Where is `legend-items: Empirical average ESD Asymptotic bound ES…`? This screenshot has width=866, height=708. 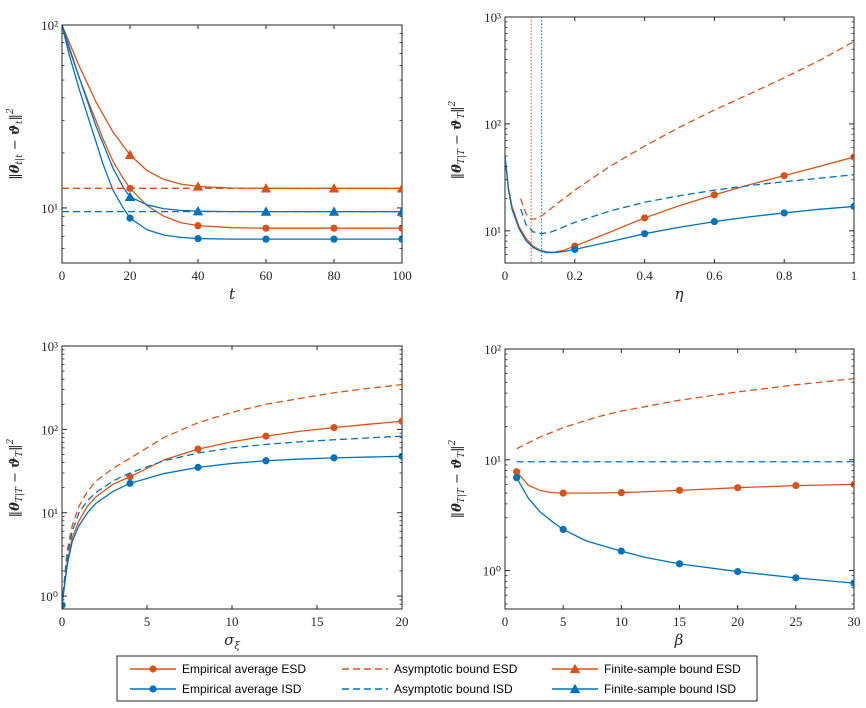 legend-items: Empirical average ESD Asymptotic bound ES… is located at coordinates (435, 679).